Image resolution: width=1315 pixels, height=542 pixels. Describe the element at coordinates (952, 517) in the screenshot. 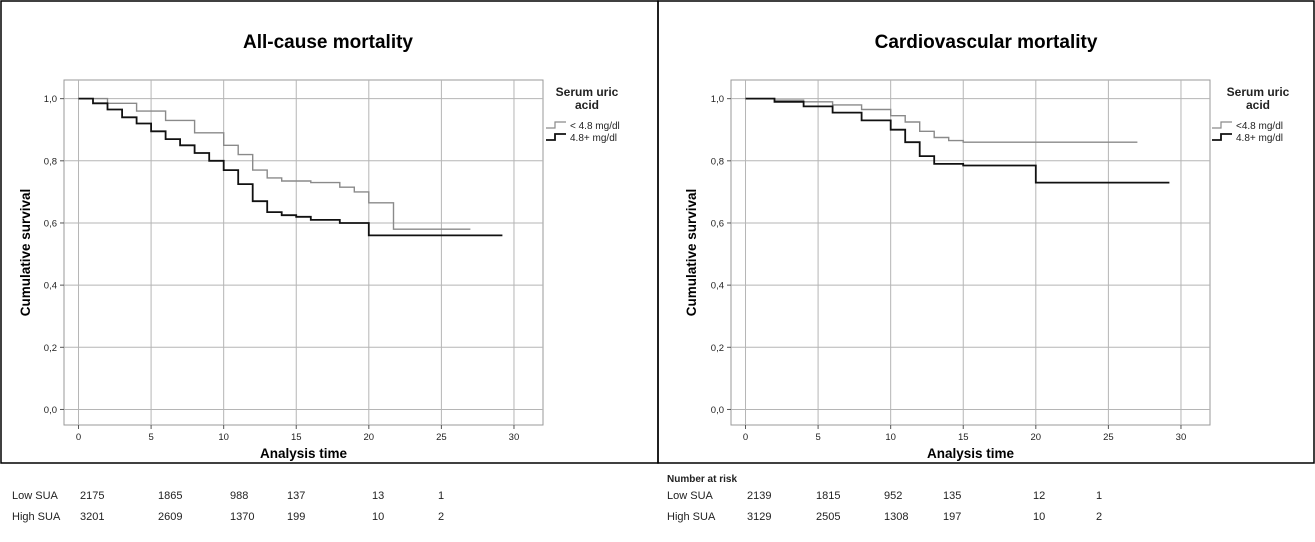

I see `risk-cell: 197` at that location.